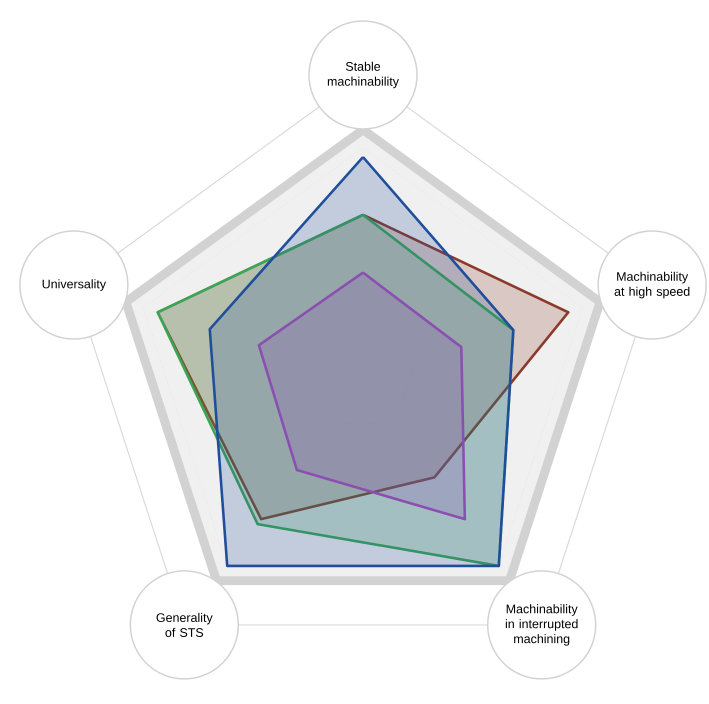 Image resolution: width=709 pixels, height=704 pixels. Describe the element at coordinates (542, 625) in the screenshot. I see `spoke-label: Machinability in interrupted machining` at that location.